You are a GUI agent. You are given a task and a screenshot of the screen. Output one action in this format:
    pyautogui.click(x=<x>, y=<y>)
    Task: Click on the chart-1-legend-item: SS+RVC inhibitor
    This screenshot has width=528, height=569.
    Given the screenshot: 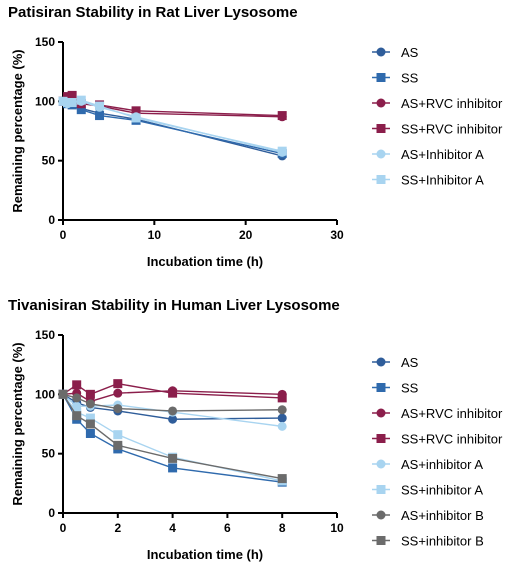 What is the action you would take?
    pyautogui.click(x=437, y=129)
    